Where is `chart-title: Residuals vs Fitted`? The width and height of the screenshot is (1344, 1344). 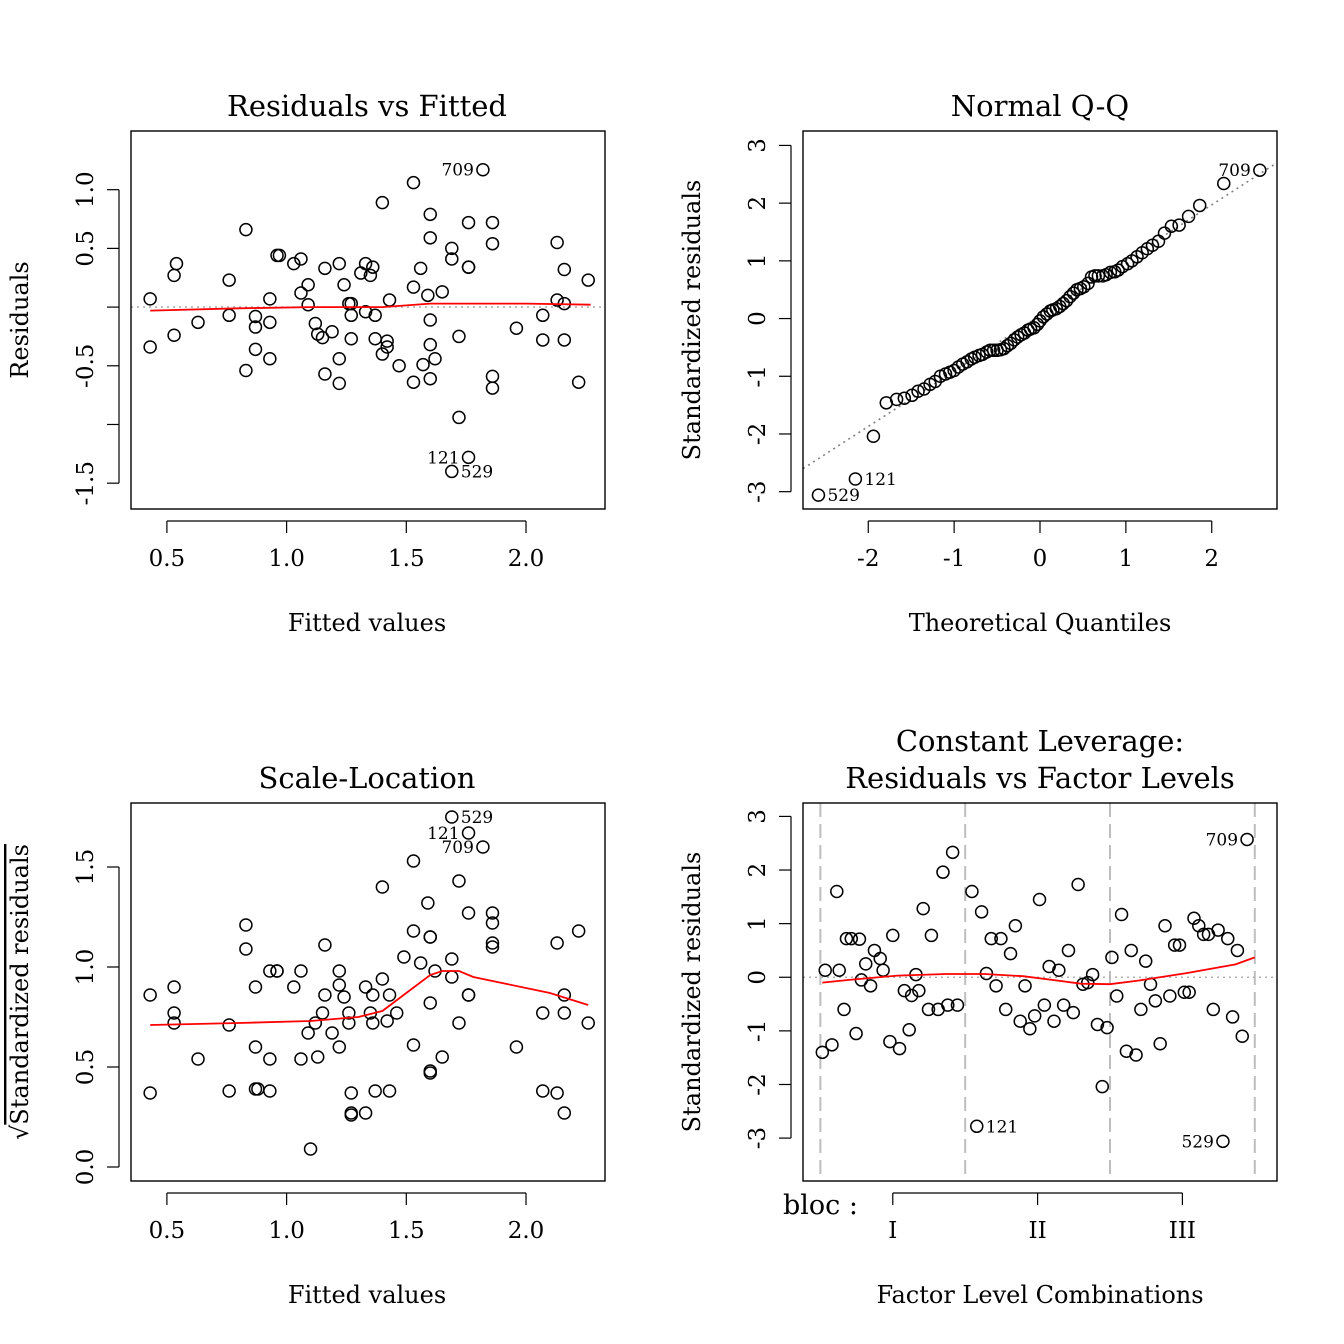 chart-title: Residuals vs Fitted is located at coordinates (367, 106).